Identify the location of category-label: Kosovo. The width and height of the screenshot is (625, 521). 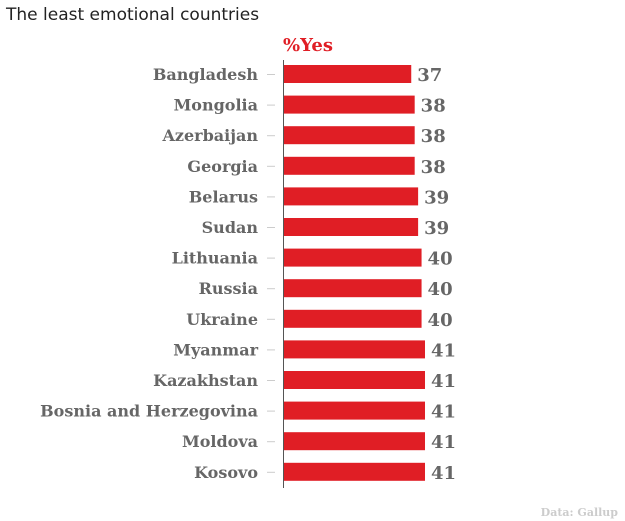
(226, 472).